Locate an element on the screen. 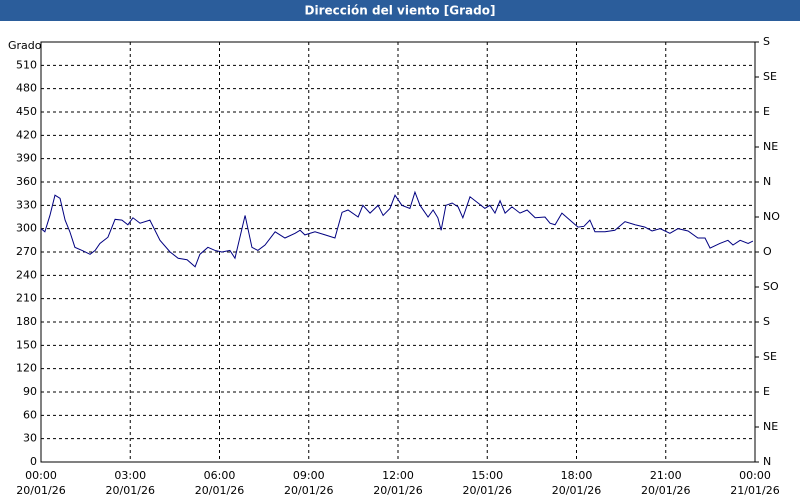 The height and width of the screenshot is (504, 800). chart-title: Dirección del viento [Grado] is located at coordinates (400, 11).